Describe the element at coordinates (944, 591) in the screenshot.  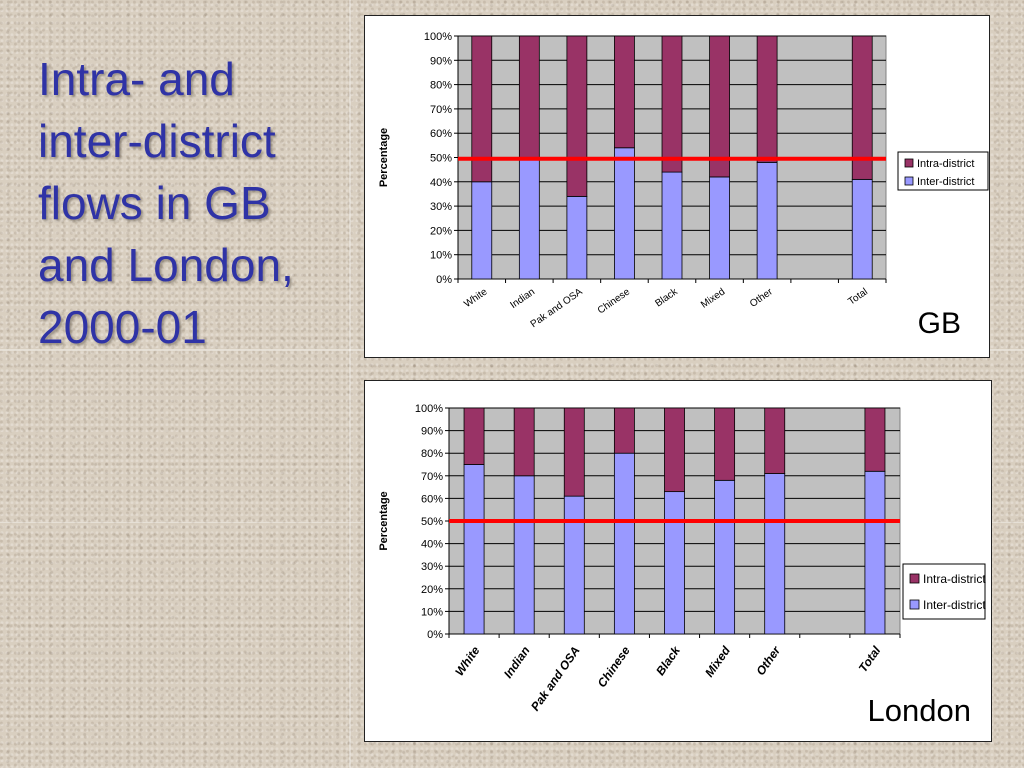
I see `legend-box` at that location.